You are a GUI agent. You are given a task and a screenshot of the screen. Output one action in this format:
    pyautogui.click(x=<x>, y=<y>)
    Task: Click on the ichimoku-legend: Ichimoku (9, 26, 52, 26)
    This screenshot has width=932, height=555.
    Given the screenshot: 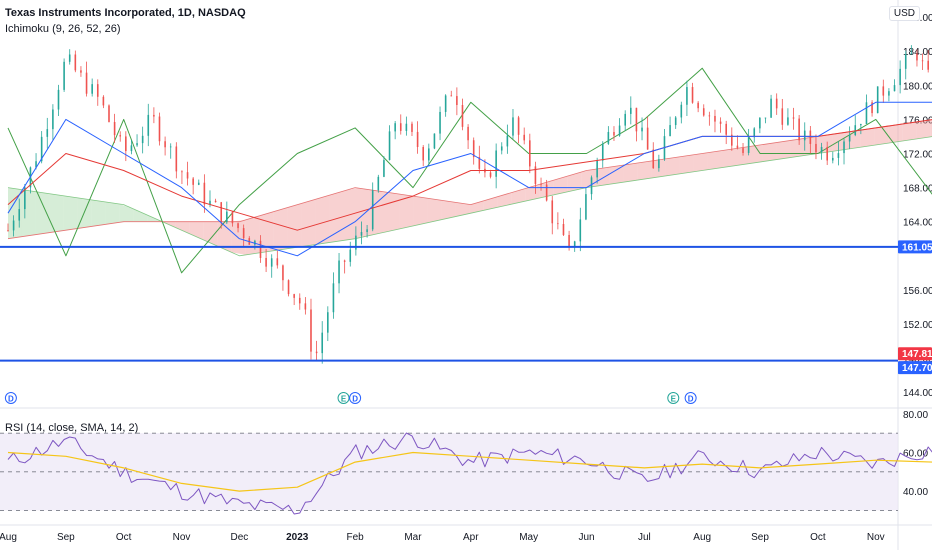 What is the action you would take?
    pyautogui.click(x=63, y=29)
    